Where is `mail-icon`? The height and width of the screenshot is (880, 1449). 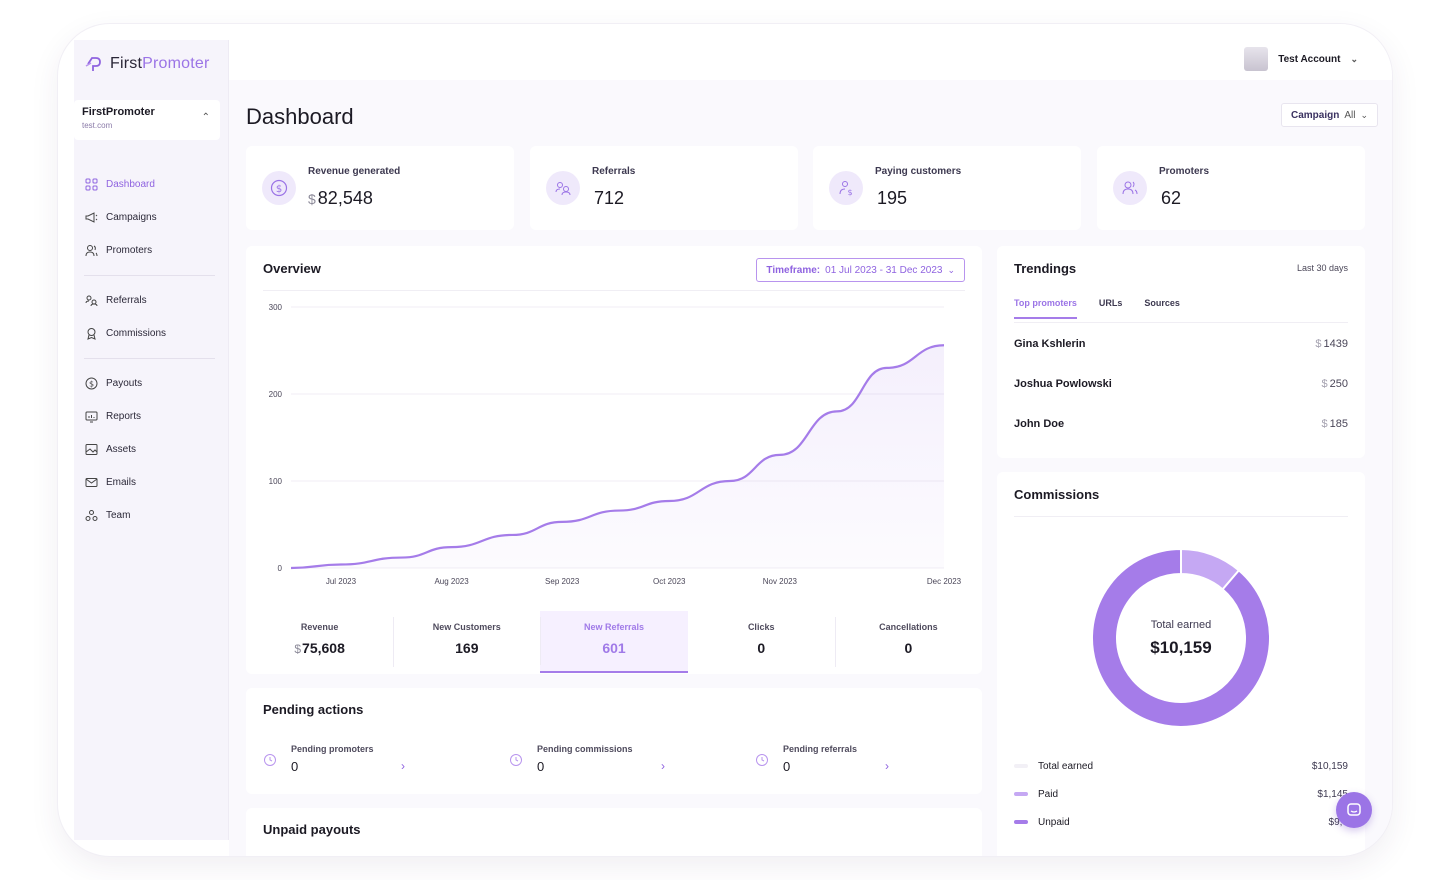
mail-icon is located at coordinates (91, 483).